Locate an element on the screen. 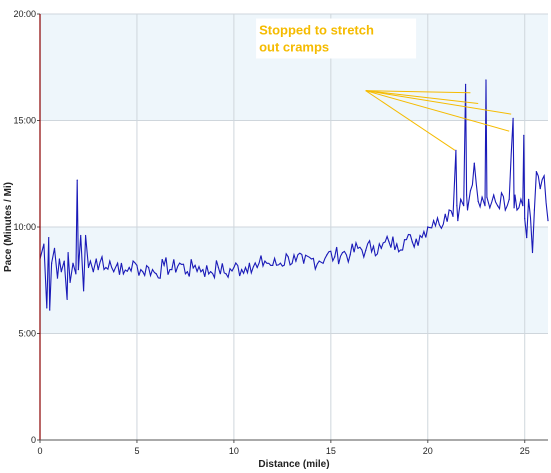 The height and width of the screenshot is (473, 551). x-tick-label: 20 is located at coordinates (428, 451).